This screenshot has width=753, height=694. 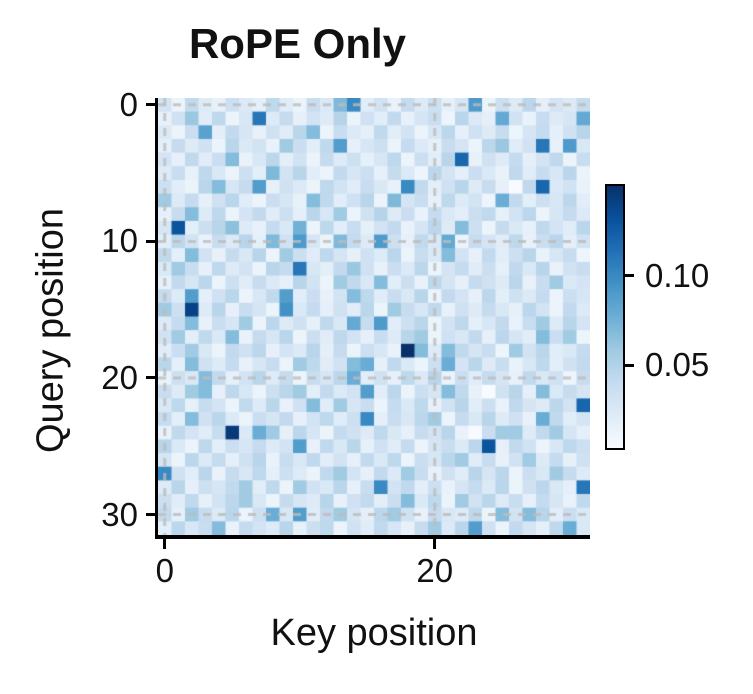 I want to click on x-axis-label: Key position, so click(x=374, y=633).